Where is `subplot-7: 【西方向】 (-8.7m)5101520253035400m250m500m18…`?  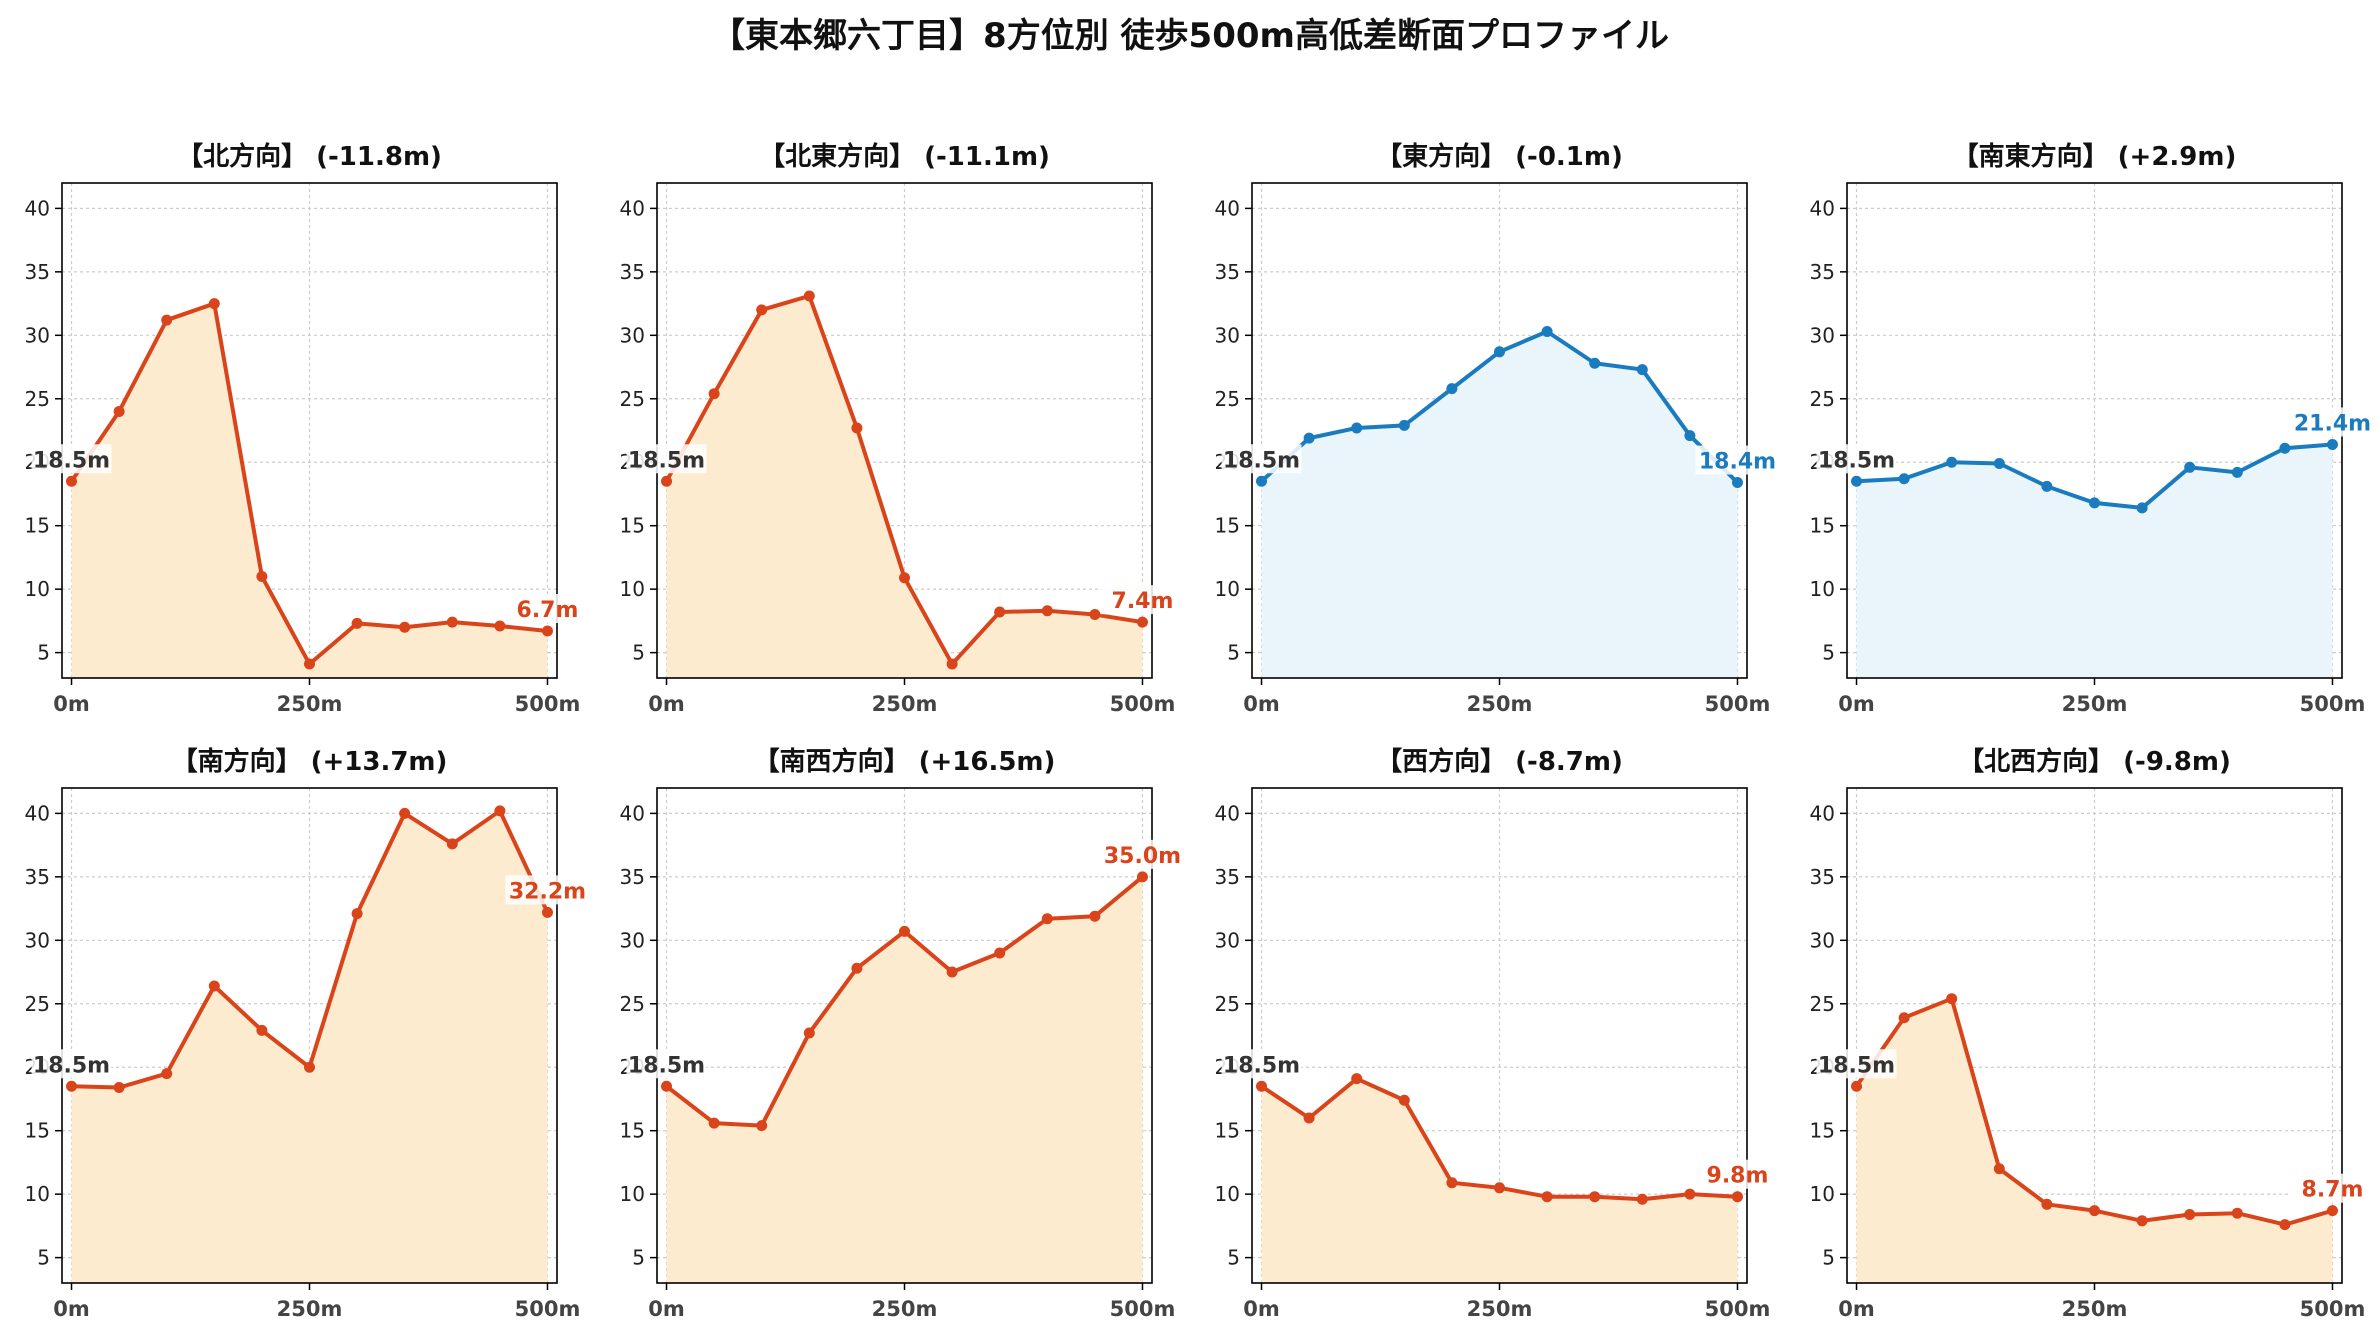 subplot-7: 【西方向】 (-8.7m)5101520253035400m250m500m18… is located at coordinates (1497, 1033).